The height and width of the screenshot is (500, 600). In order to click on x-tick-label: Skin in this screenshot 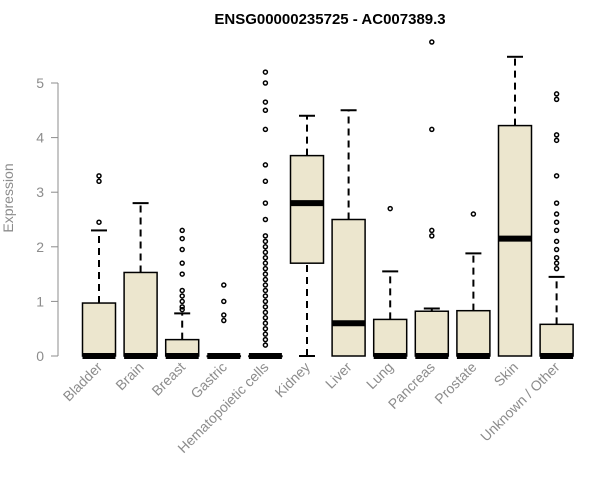, I will do `click(506, 374)`.